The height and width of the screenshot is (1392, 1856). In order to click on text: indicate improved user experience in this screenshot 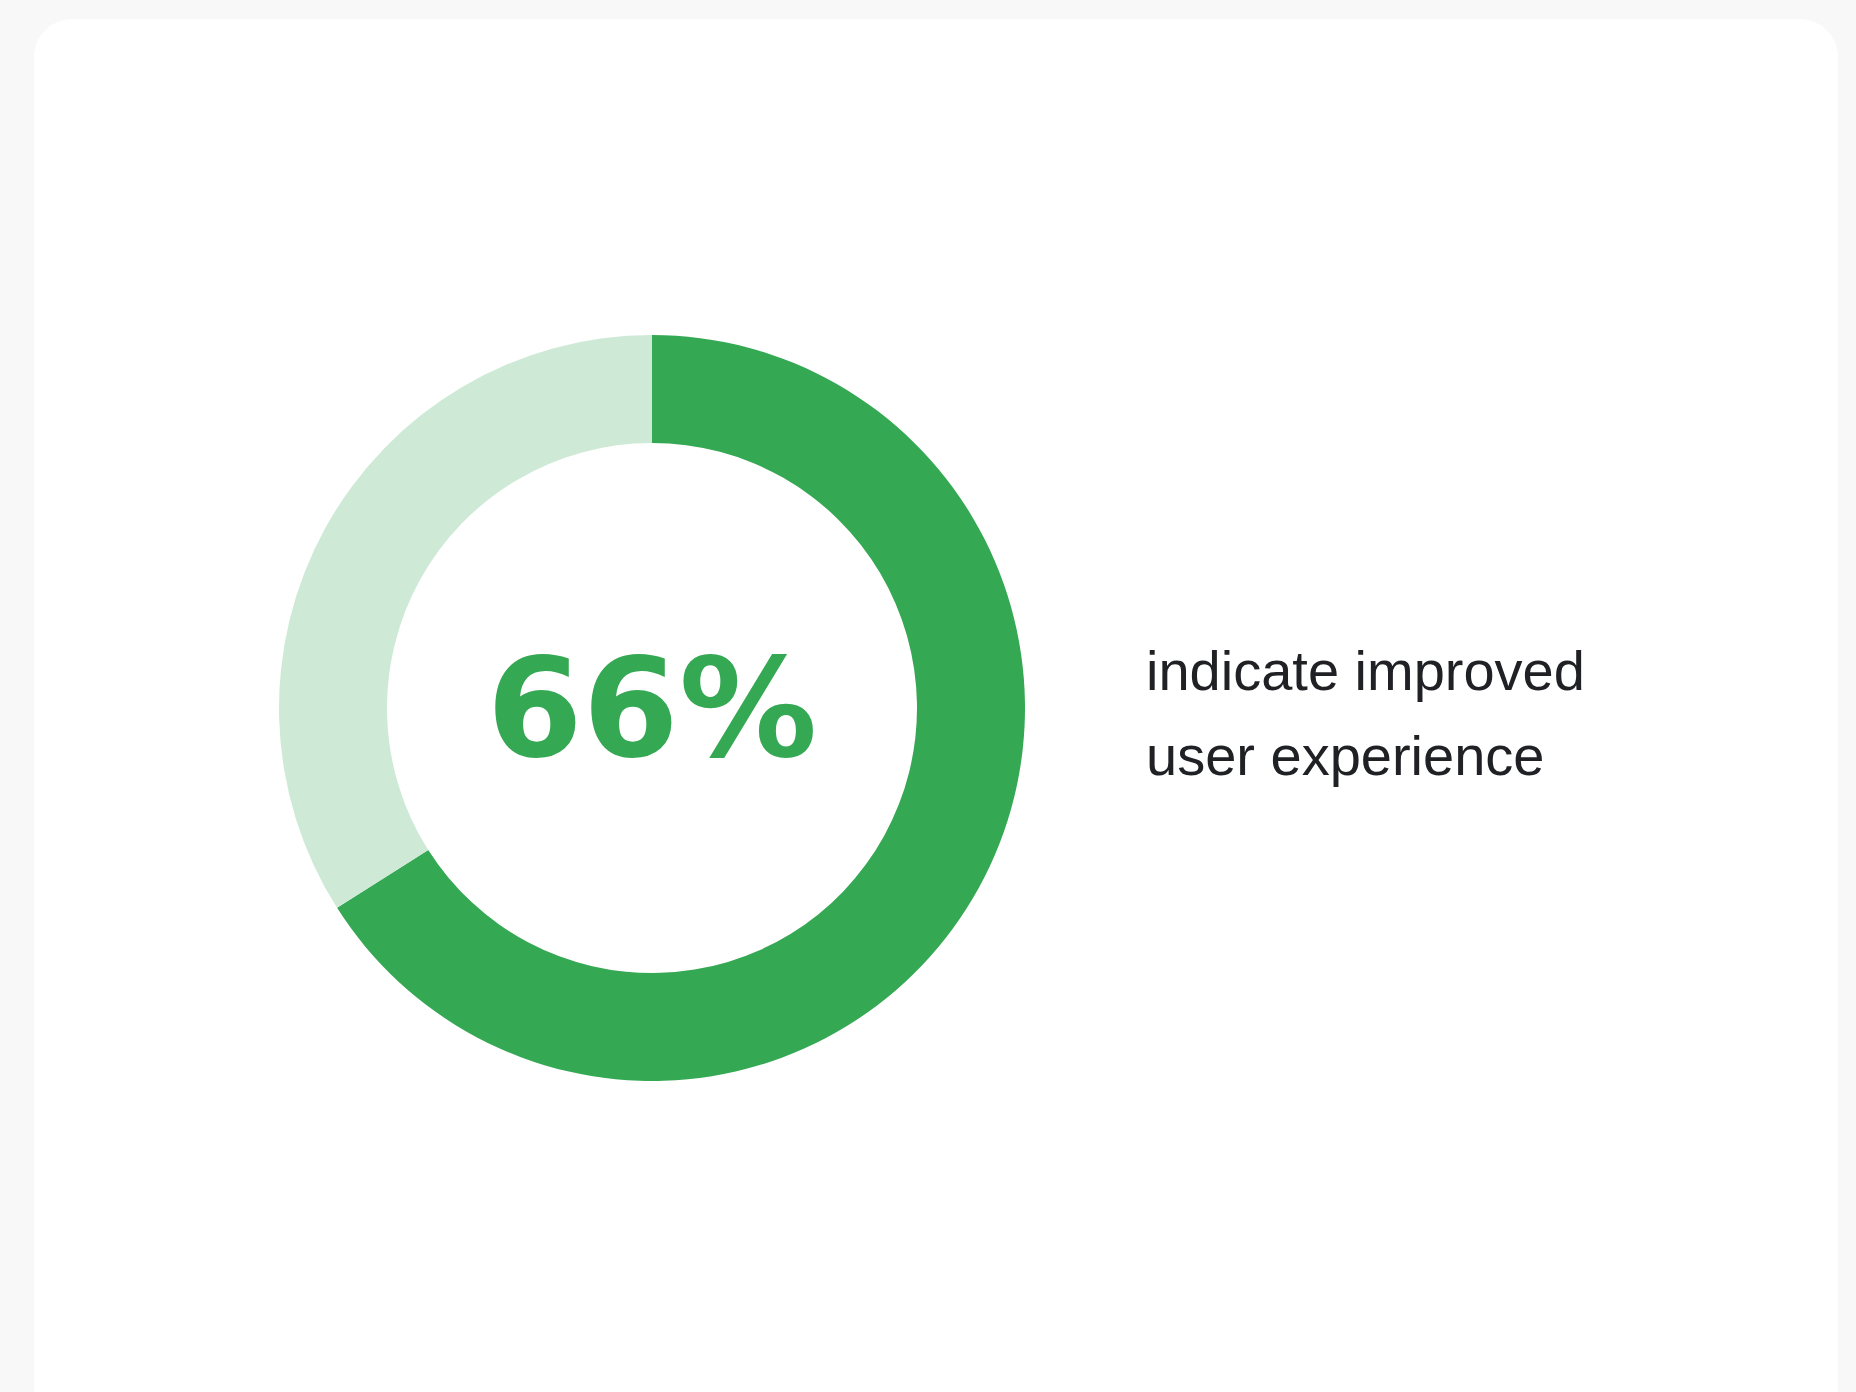, I will do `click(1365, 713)`.